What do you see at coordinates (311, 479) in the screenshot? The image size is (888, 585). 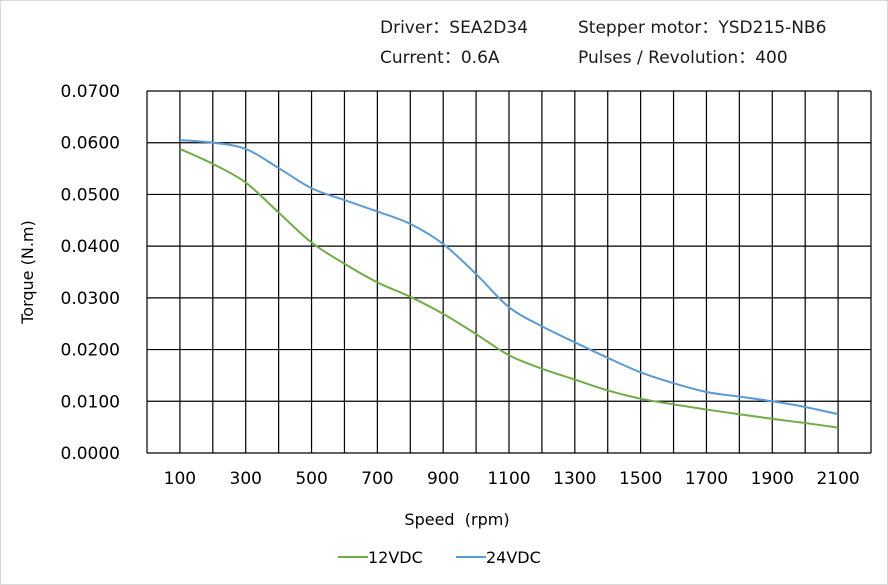 I see `x-tick-label: 500` at bounding box center [311, 479].